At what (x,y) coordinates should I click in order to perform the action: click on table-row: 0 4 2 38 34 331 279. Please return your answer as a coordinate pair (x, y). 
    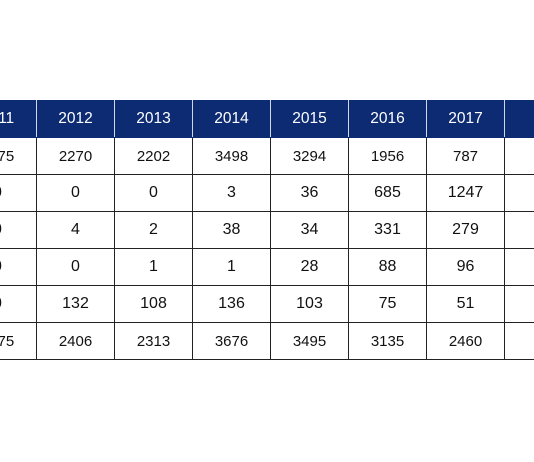
    Looking at the image, I should click on (267, 230).